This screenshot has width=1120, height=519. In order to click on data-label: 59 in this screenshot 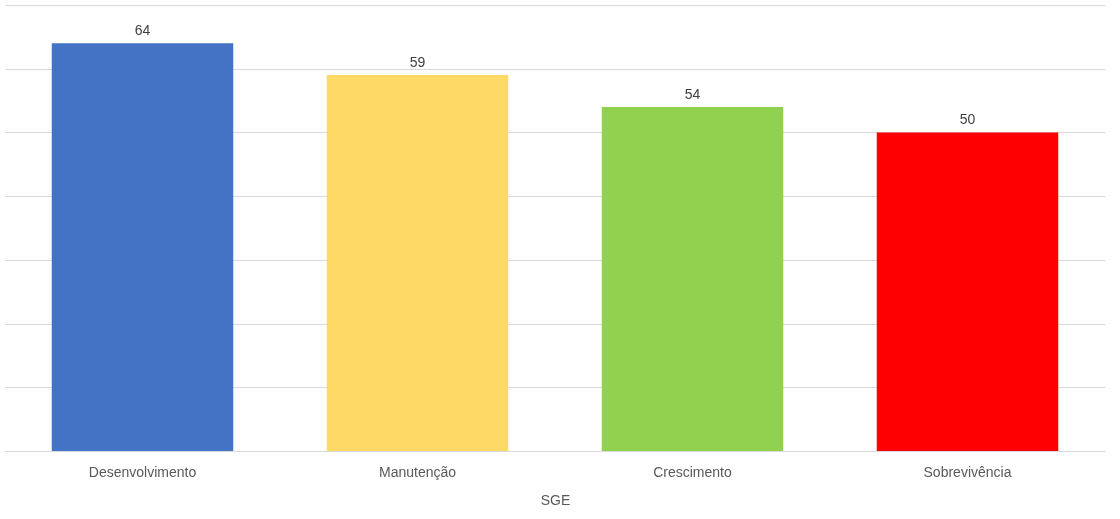, I will do `click(417, 62)`.